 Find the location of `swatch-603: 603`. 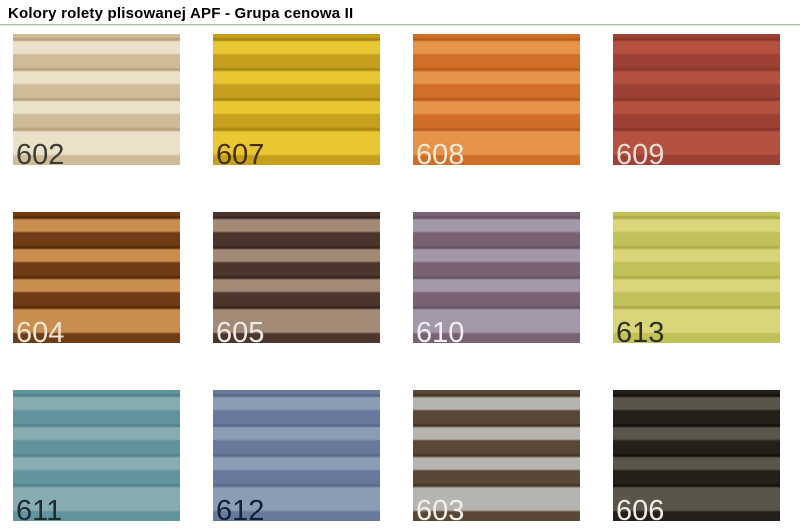

swatch-603: 603 is located at coordinates (496, 455).